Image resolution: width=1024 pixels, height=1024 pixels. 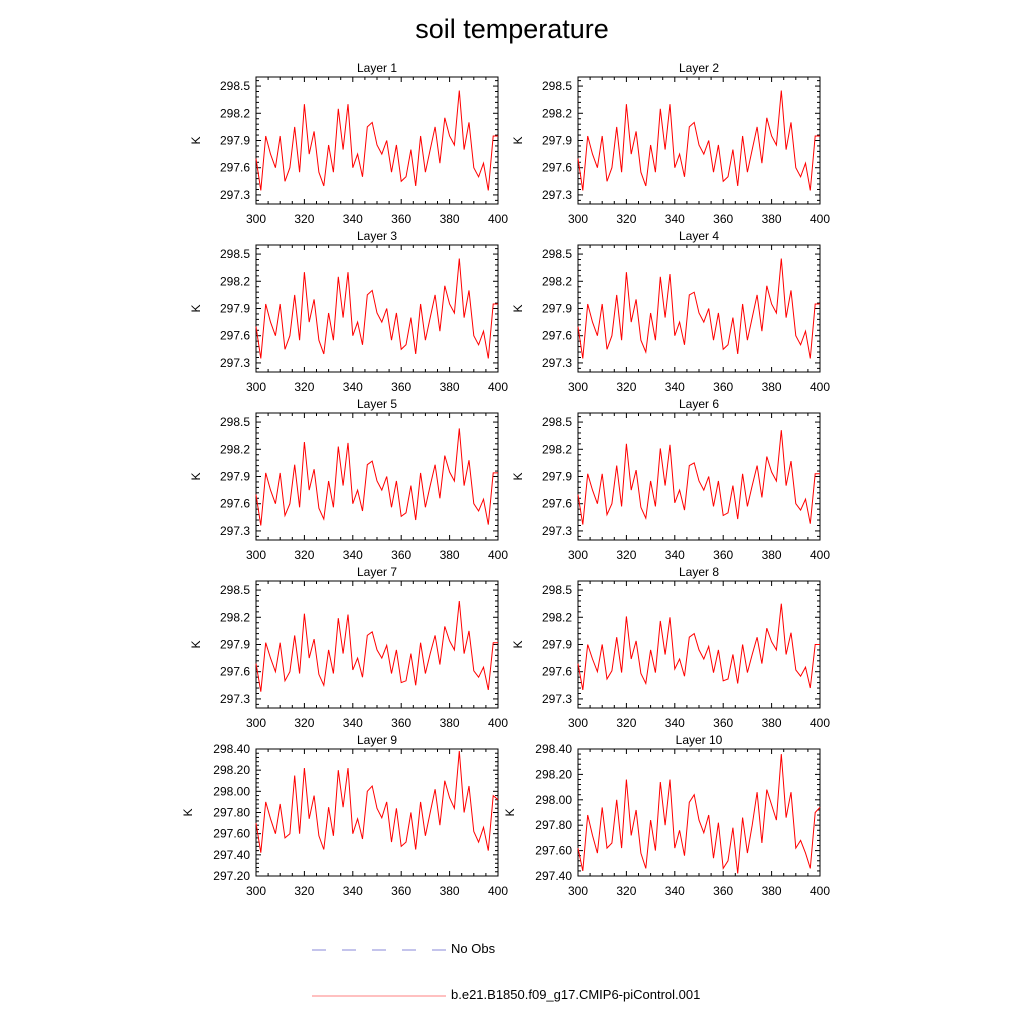 I want to click on panel-title: Layer 4, so click(x=699, y=236).